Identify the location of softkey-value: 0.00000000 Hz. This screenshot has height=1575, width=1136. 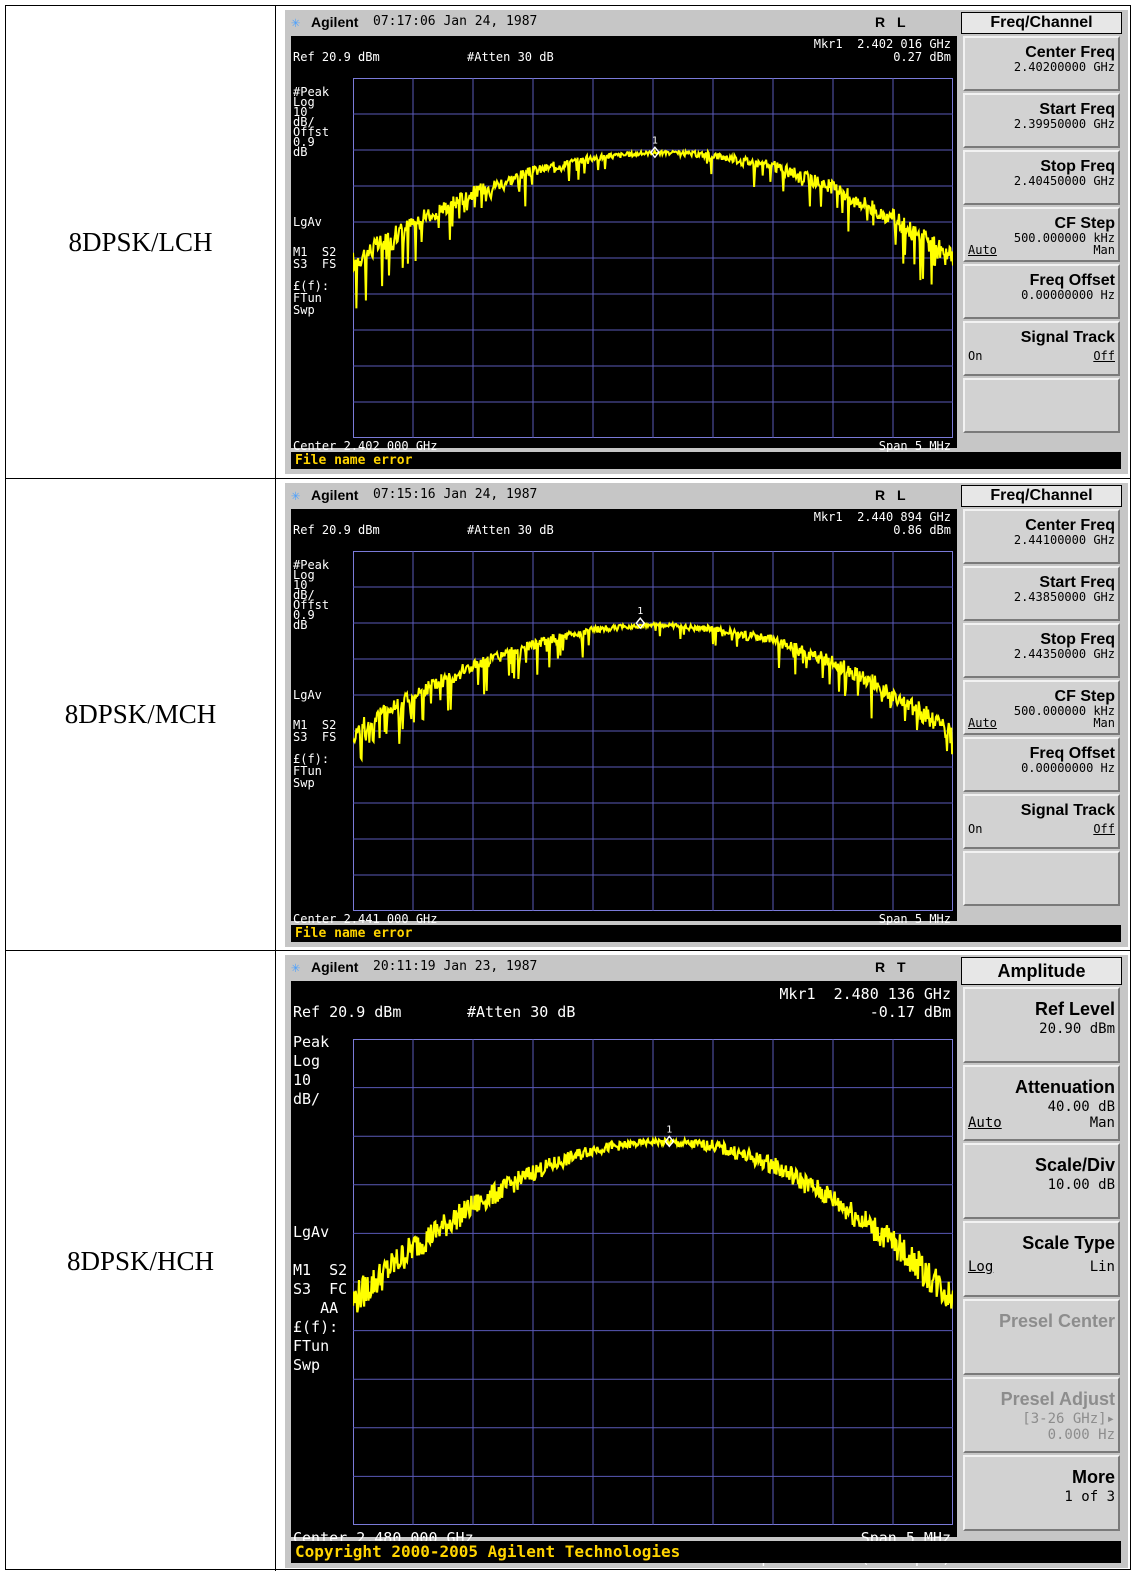
(1068, 768).